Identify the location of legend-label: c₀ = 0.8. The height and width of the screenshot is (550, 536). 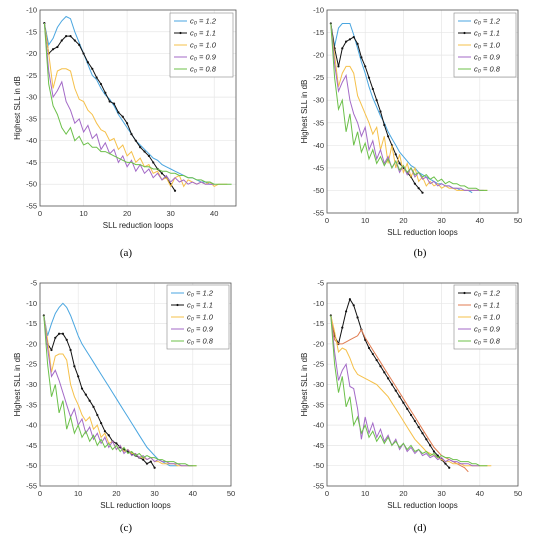
(487, 341).